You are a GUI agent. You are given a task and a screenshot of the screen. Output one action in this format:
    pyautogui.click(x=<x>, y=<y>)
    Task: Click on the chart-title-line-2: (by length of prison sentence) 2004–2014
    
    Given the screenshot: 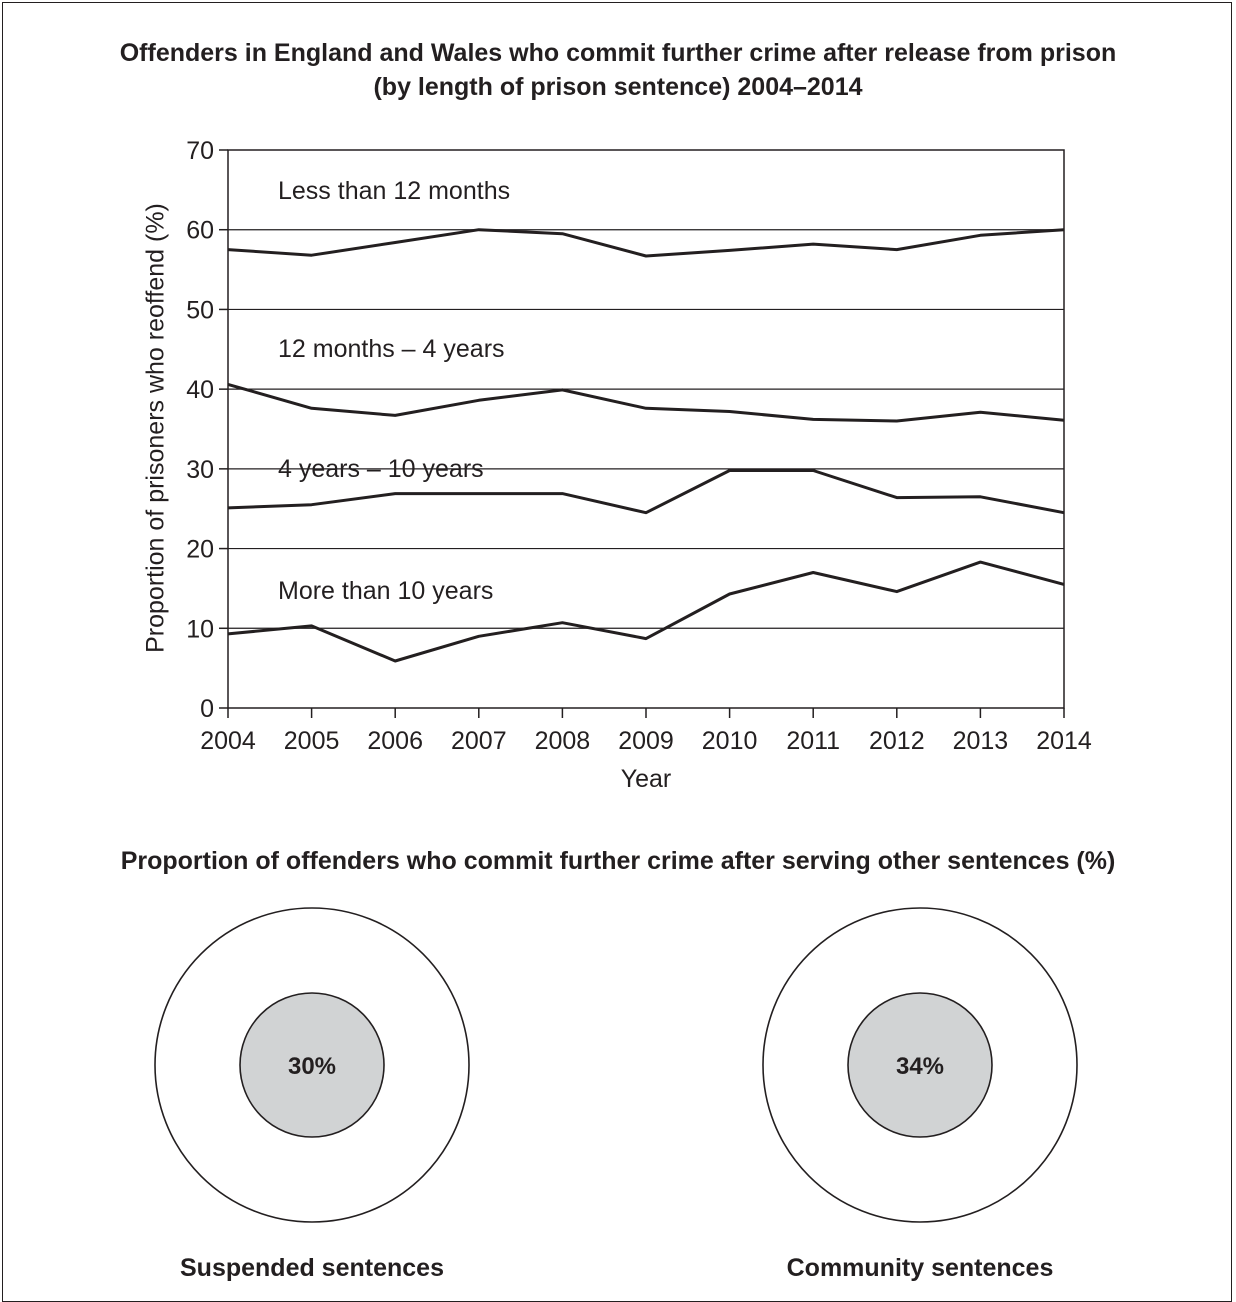 What is the action you would take?
    pyautogui.click(x=618, y=87)
    